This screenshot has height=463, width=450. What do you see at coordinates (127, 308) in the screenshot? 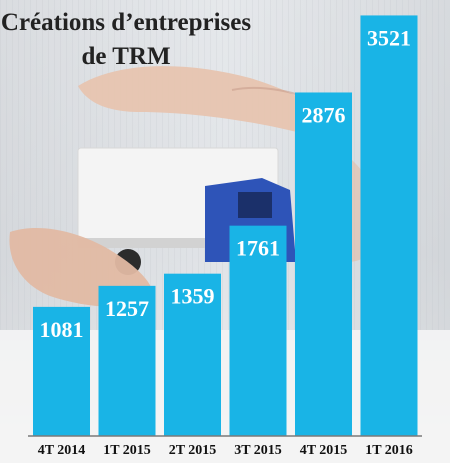
I see `bar-value-label: 1257` at bounding box center [127, 308].